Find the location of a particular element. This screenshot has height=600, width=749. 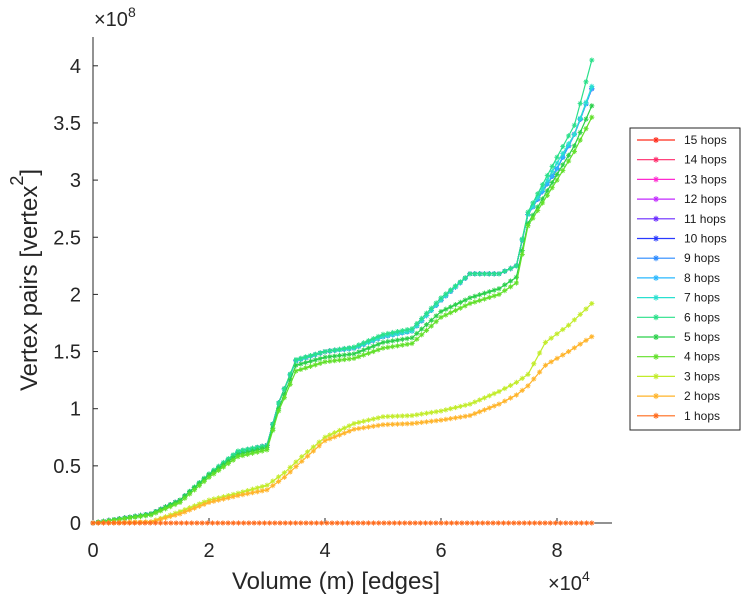

y-exponent-label: ×10⁸ is located at coordinates (115, 17).